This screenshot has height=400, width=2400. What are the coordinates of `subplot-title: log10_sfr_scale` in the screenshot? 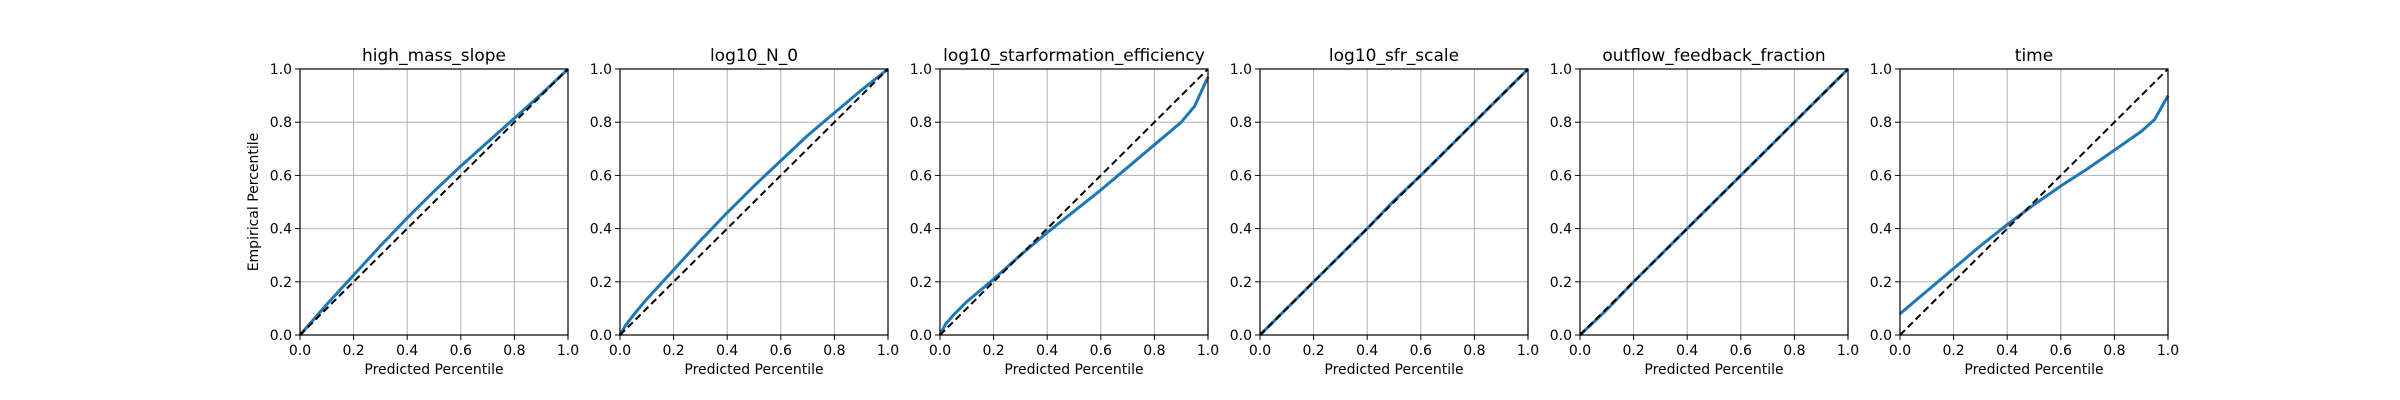 It's located at (1394, 56).